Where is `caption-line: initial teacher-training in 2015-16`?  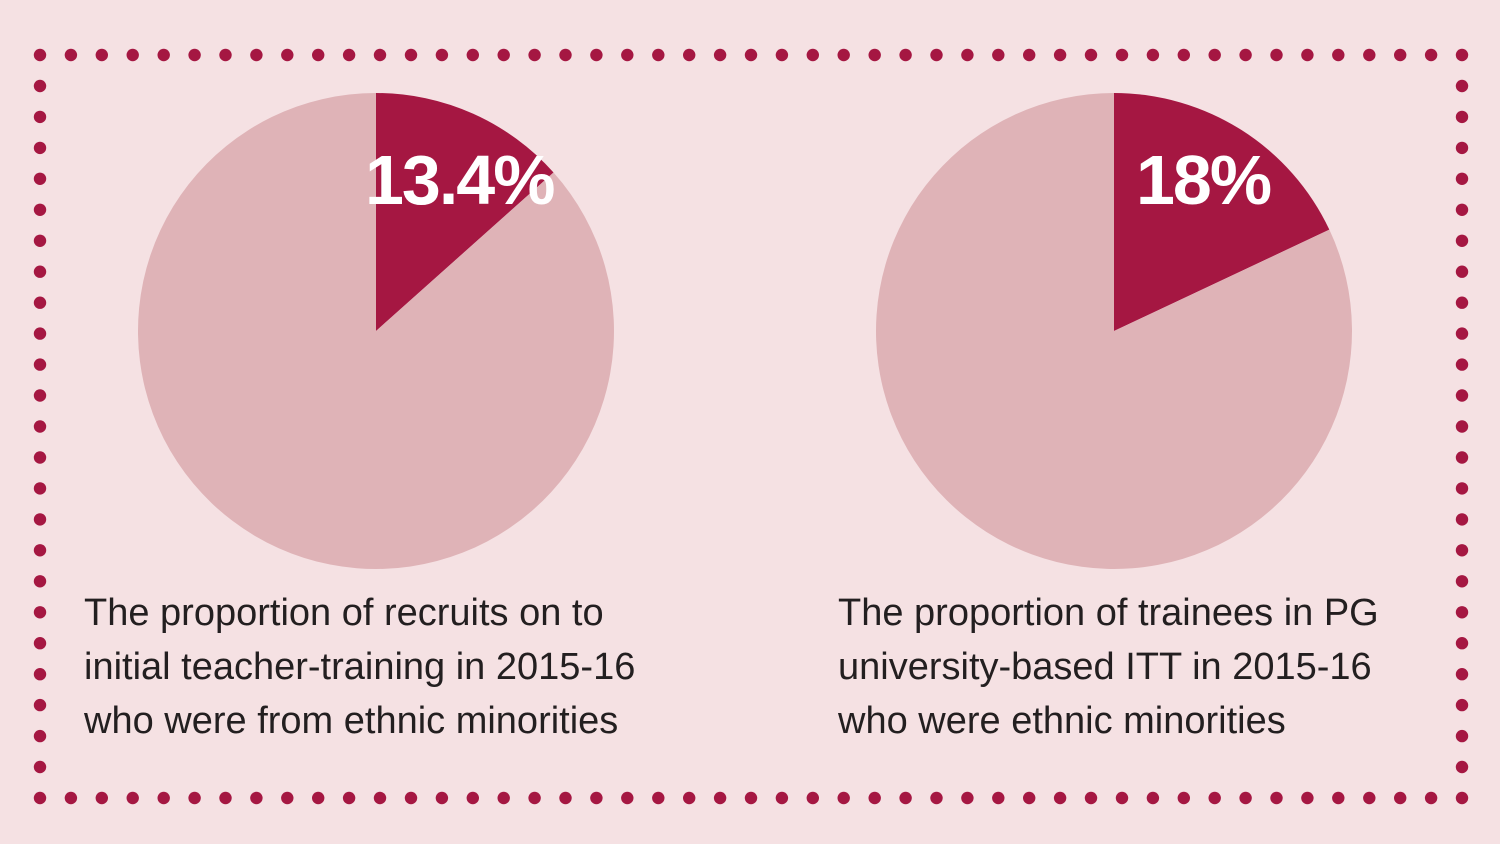 caption-line: initial teacher-training in 2015-16 is located at coordinates (360, 667).